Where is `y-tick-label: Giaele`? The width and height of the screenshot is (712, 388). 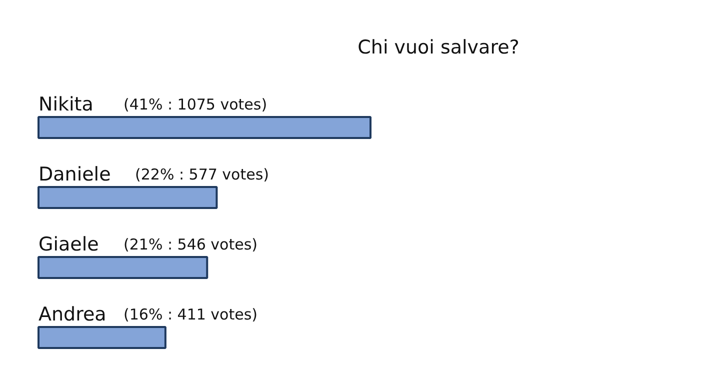 y-tick-label: Giaele is located at coordinates (68, 245).